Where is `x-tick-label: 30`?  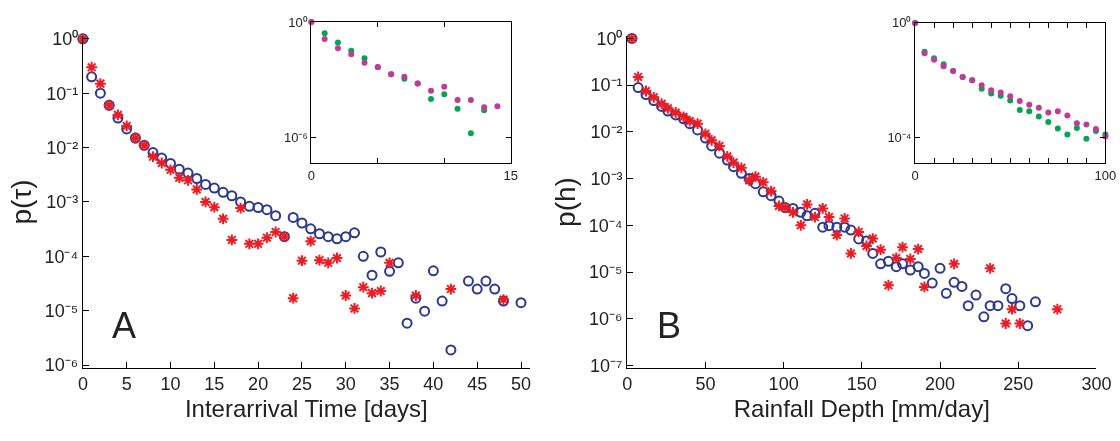 x-tick-label: 30 is located at coordinates (345, 384).